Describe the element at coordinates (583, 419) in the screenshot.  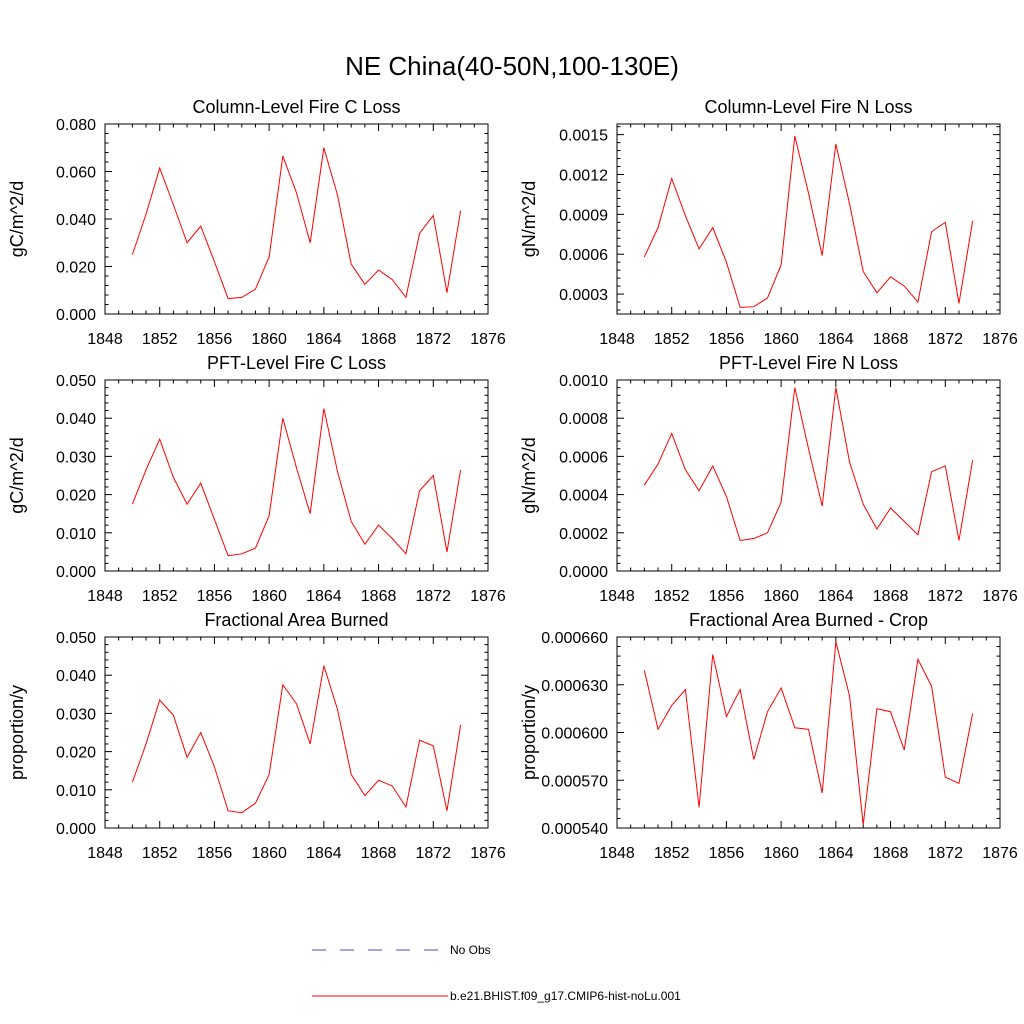
I see `y-tick-label: 0.0008` at that location.